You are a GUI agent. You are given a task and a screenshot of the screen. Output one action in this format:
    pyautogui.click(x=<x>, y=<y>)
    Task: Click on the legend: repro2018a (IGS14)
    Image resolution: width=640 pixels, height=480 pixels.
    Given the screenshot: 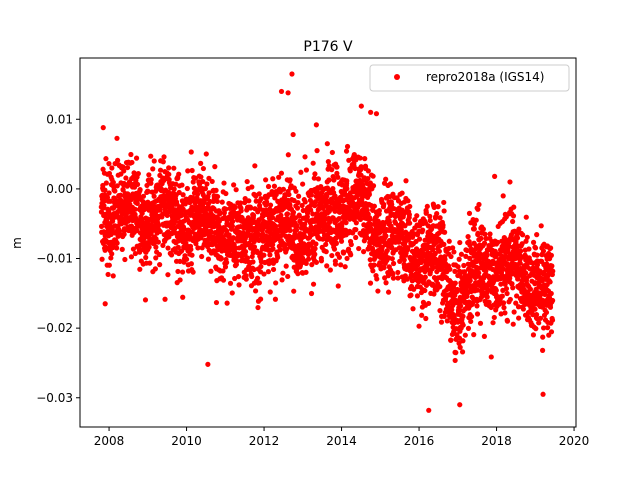 What is the action you would take?
    pyautogui.click(x=469, y=78)
    